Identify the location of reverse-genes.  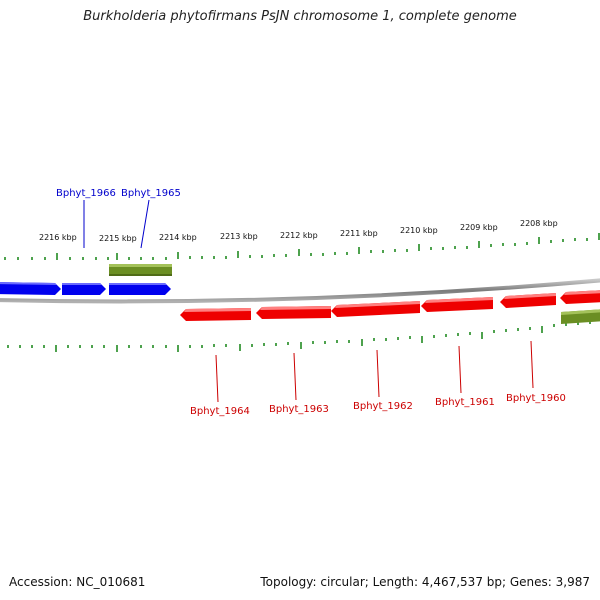
(390, 305).